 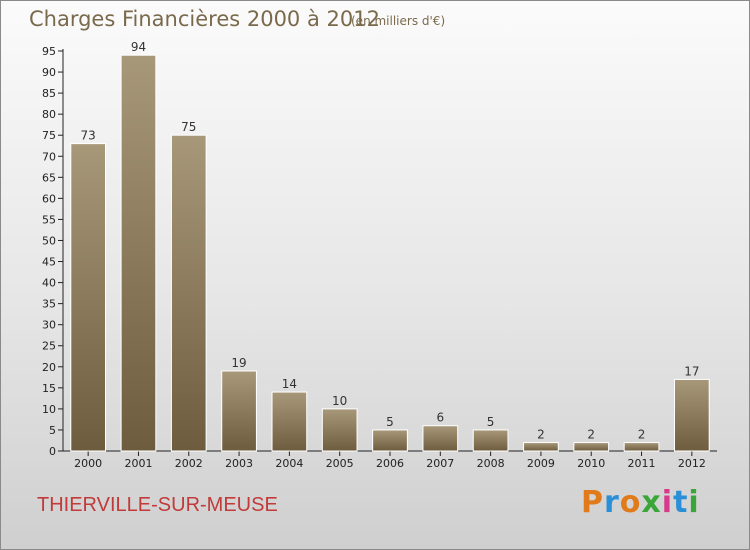 I want to click on data-label-2010: 2, so click(x=591, y=435).